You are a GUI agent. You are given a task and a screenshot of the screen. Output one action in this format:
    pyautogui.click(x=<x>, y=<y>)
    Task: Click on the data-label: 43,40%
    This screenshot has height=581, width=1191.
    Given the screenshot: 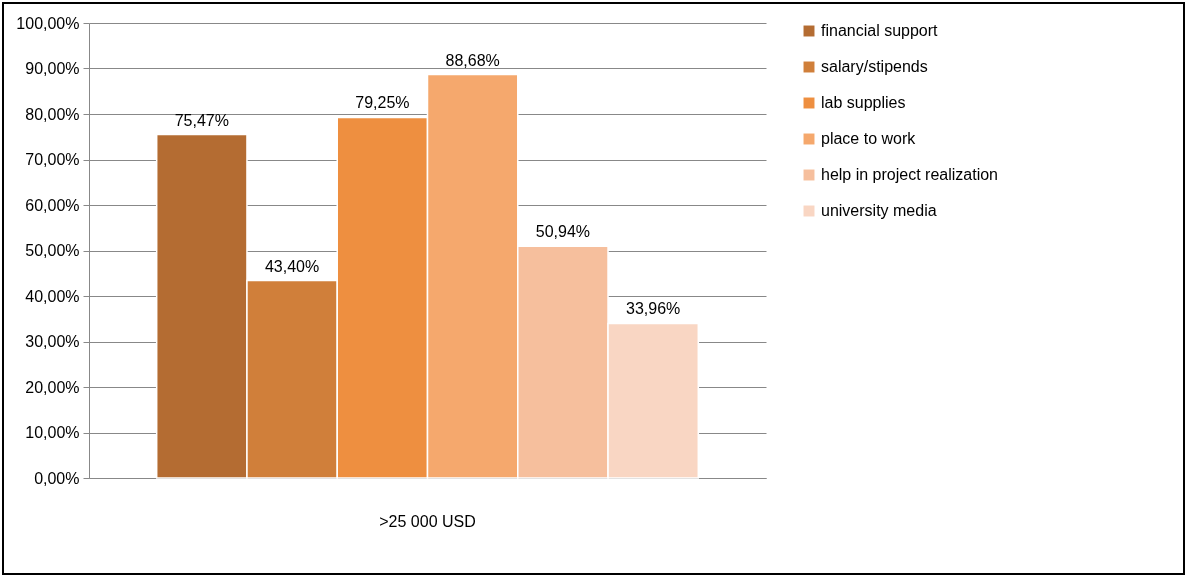 What is the action you would take?
    pyautogui.click(x=292, y=266)
    